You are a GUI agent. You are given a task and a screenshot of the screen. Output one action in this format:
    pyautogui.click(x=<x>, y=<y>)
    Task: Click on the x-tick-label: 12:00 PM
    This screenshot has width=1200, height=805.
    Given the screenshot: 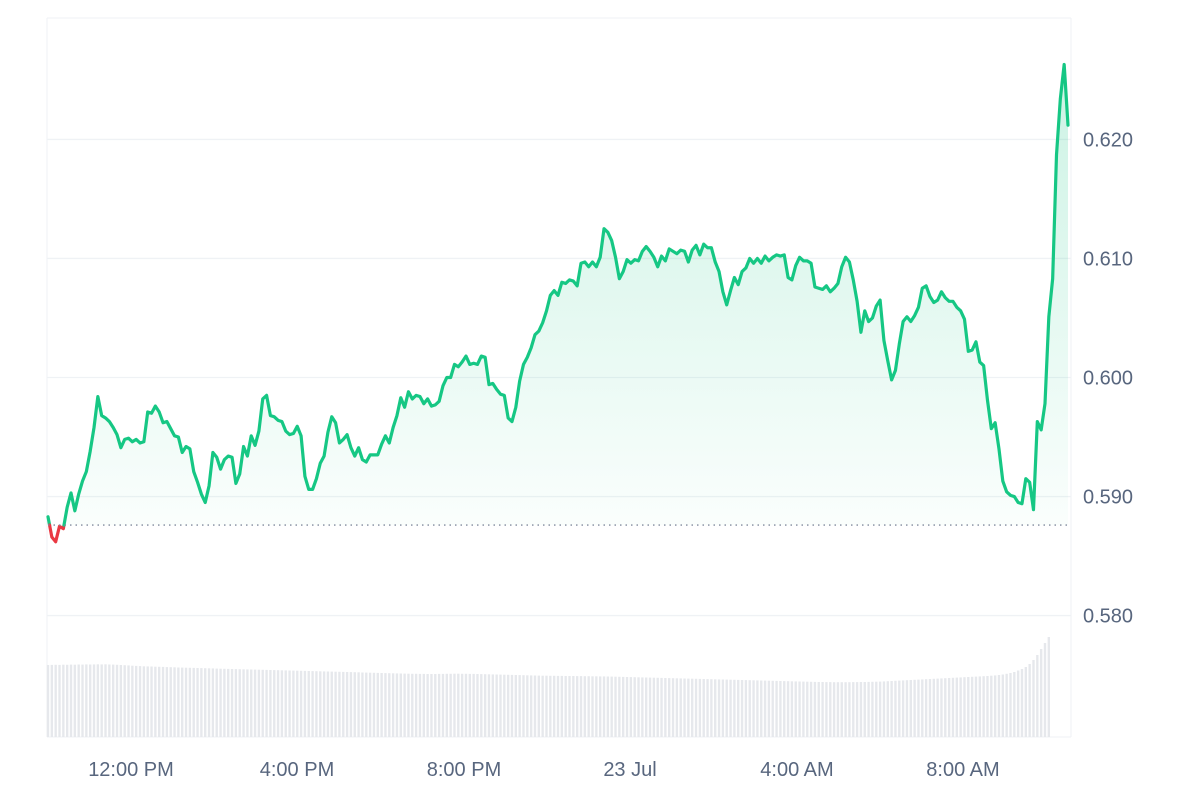 What is the action you would take?
    pyautogui.click(x=131, y=770)
    